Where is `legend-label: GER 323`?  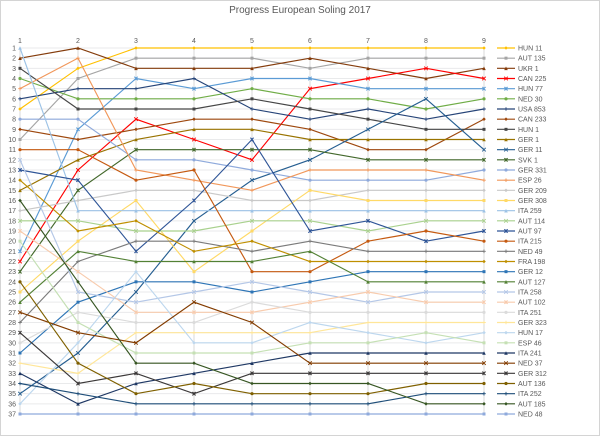 legend-label: GER 323 is located at coordinates (532, 323).